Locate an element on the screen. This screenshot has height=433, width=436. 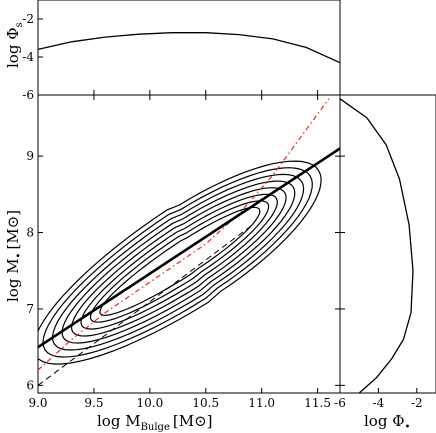
top-ytick-label-0: -2 is located at coordinates (28, 19).